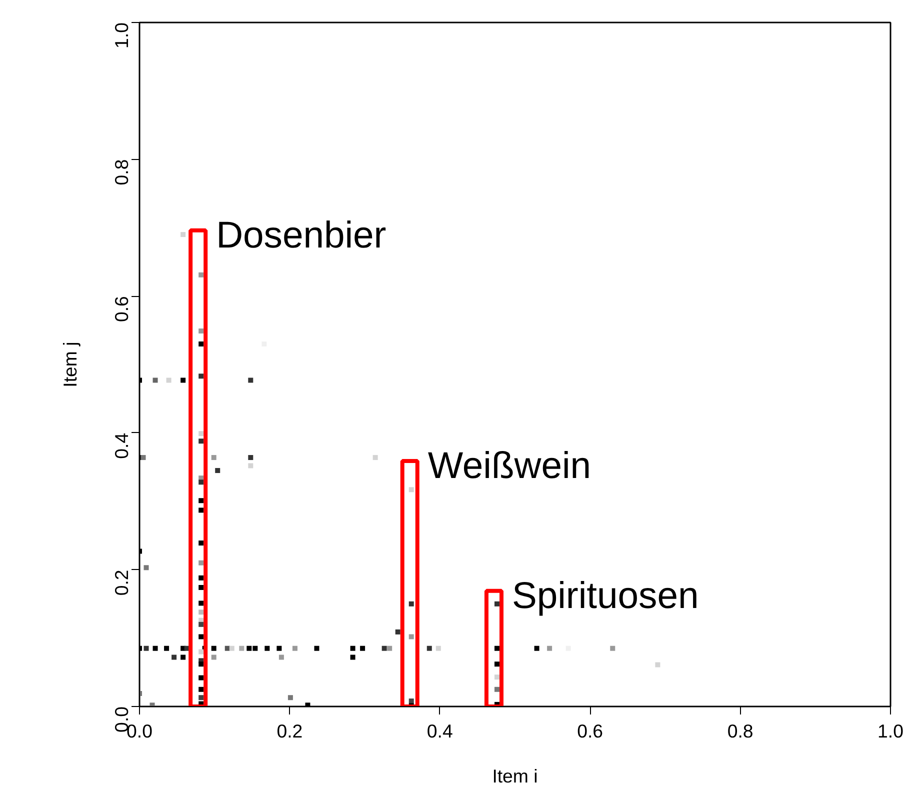 The width and height of the screenshot is (917, 806). I want to click on x-tick-label: 0.6, so click(590, 731).